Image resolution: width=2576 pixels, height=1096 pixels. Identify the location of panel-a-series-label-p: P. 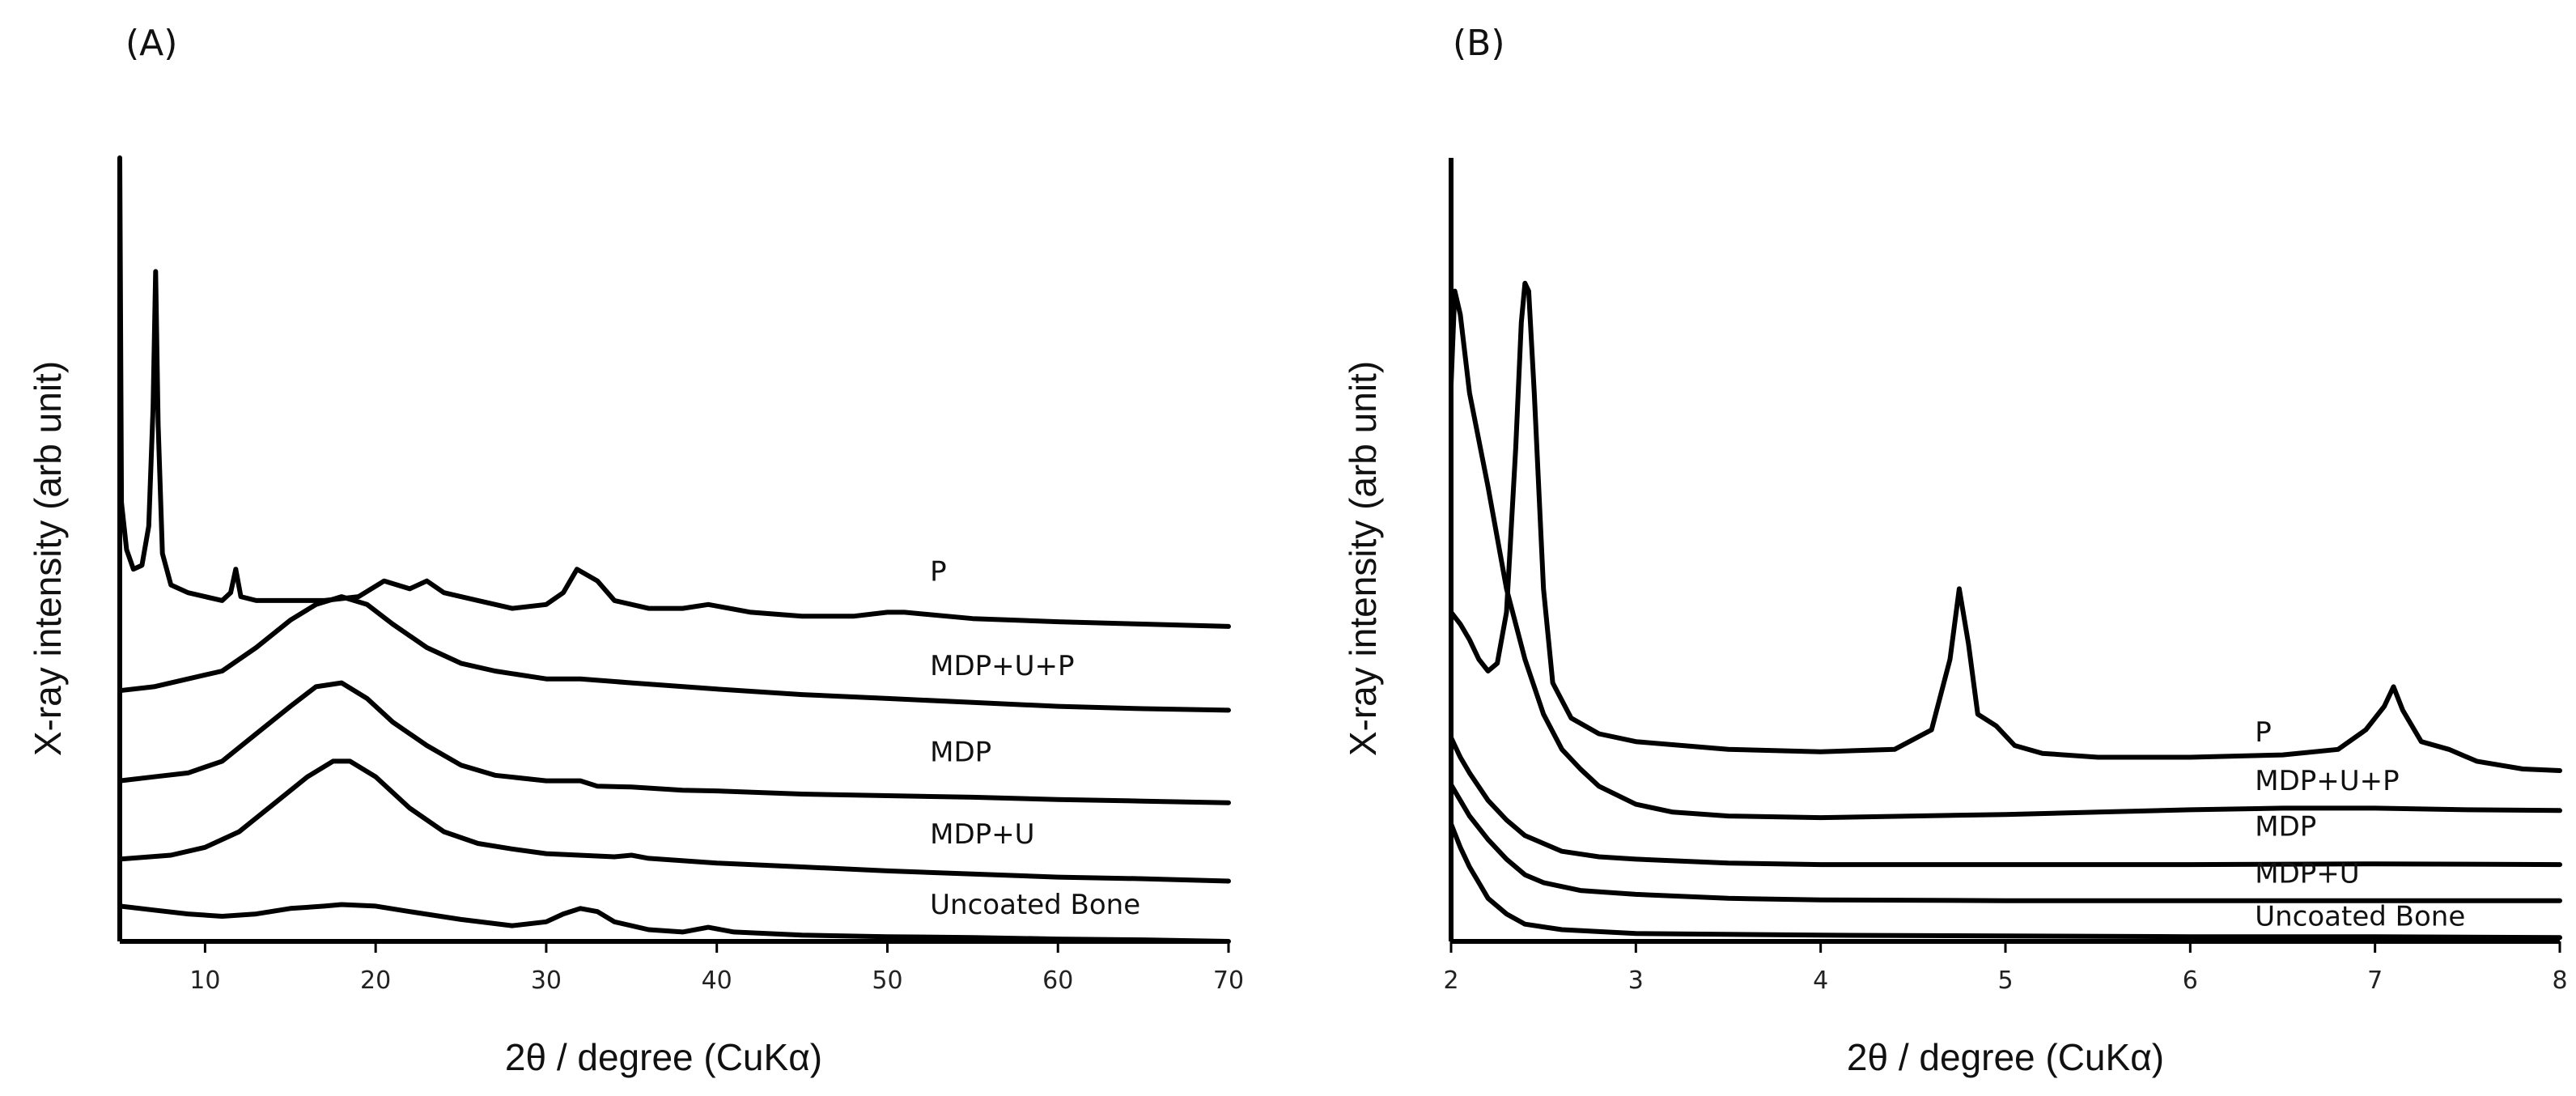
(938, 572).